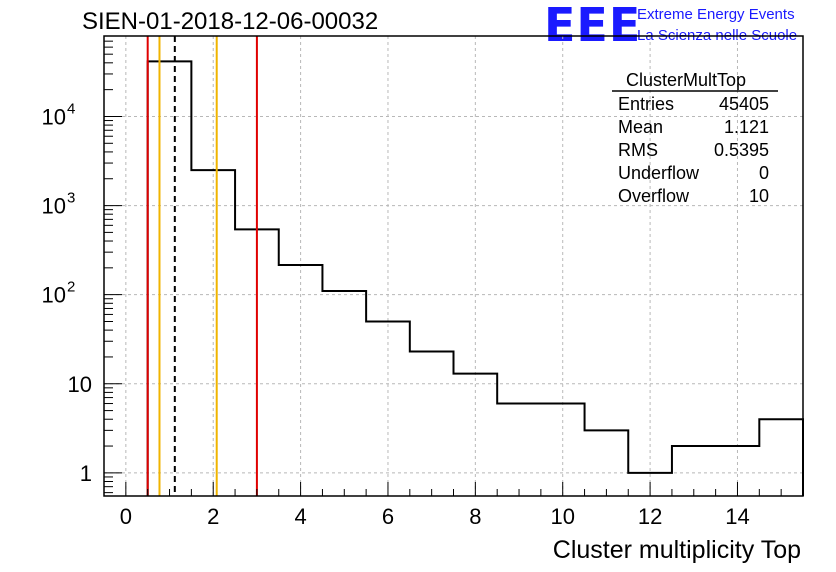 This screenshot has width=836, height=572. What do you see at coordinates (686, 80) in the screenshot?
I see `stats-header: ClusterMultTop` at bounding box center [686, 80].